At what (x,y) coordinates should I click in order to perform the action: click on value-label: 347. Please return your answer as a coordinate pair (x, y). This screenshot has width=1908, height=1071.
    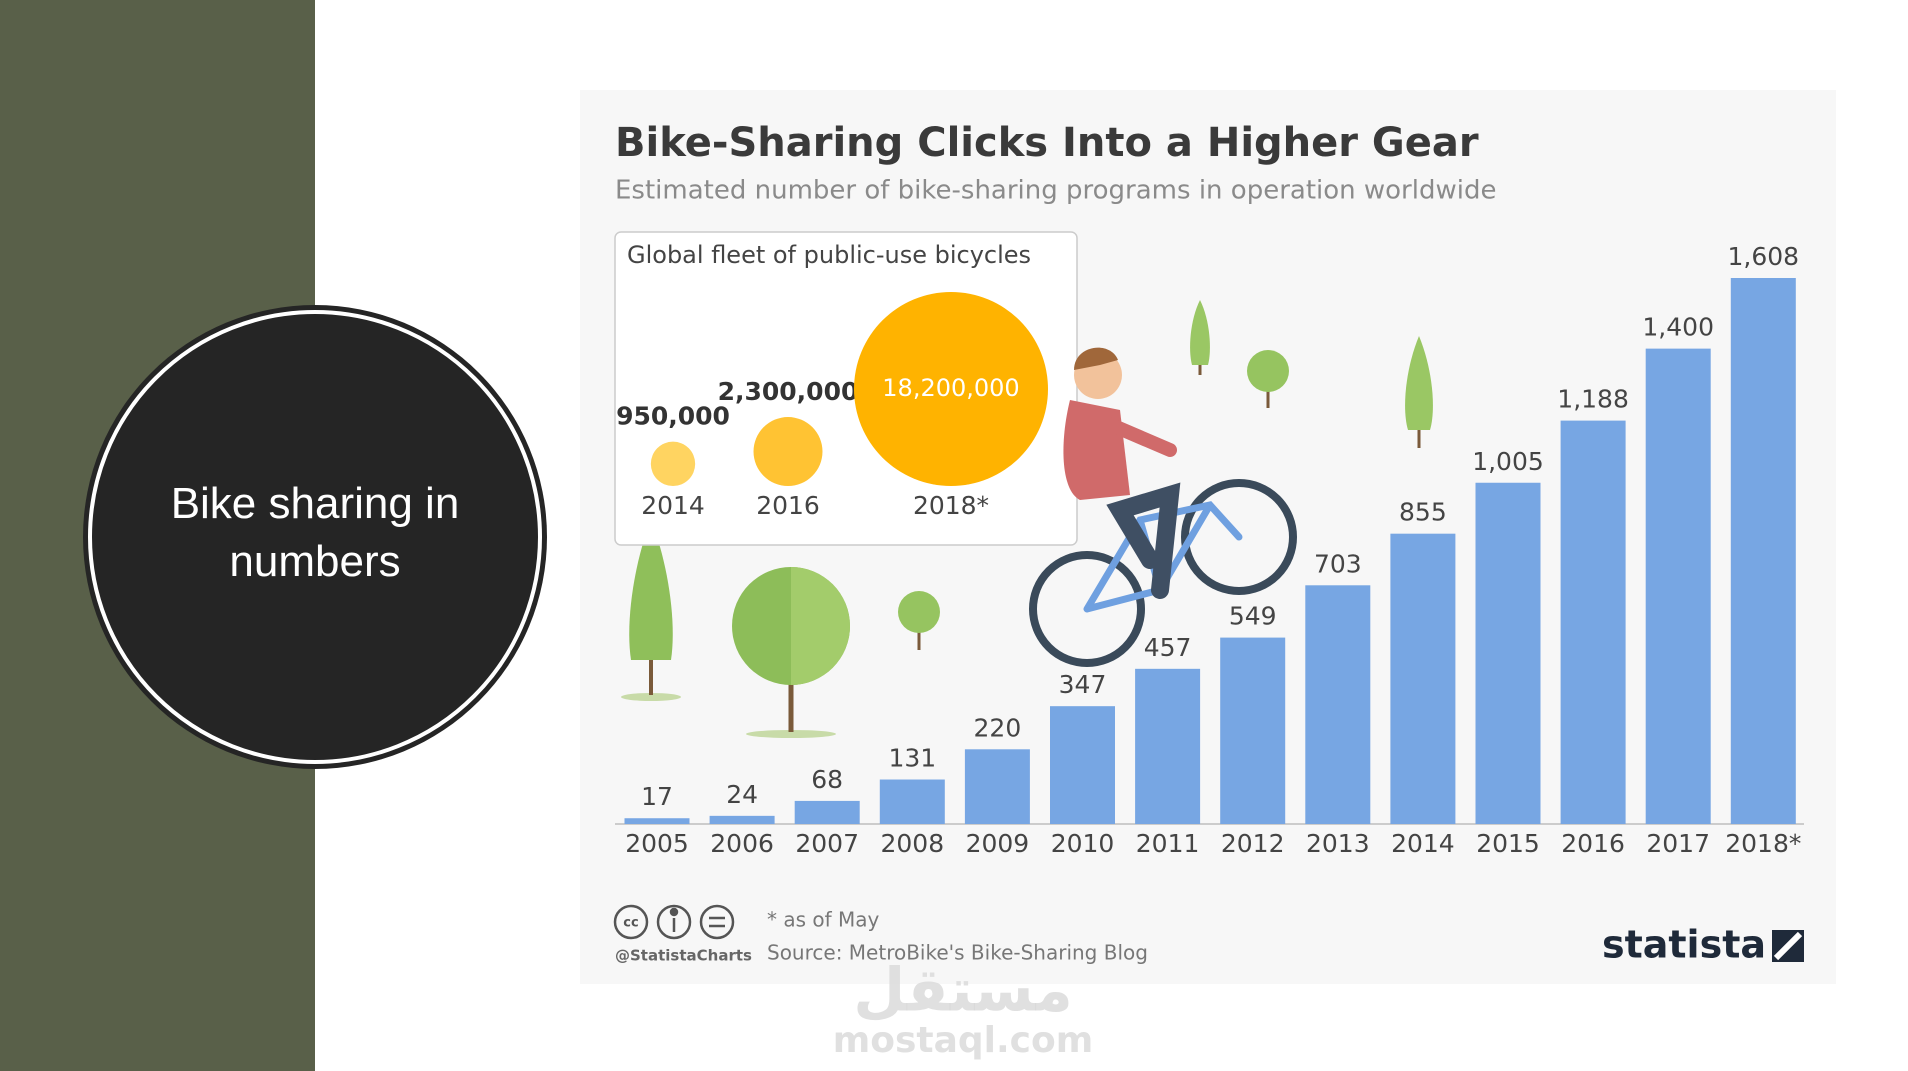
    Looking at the image, I should click on (1083, 684).